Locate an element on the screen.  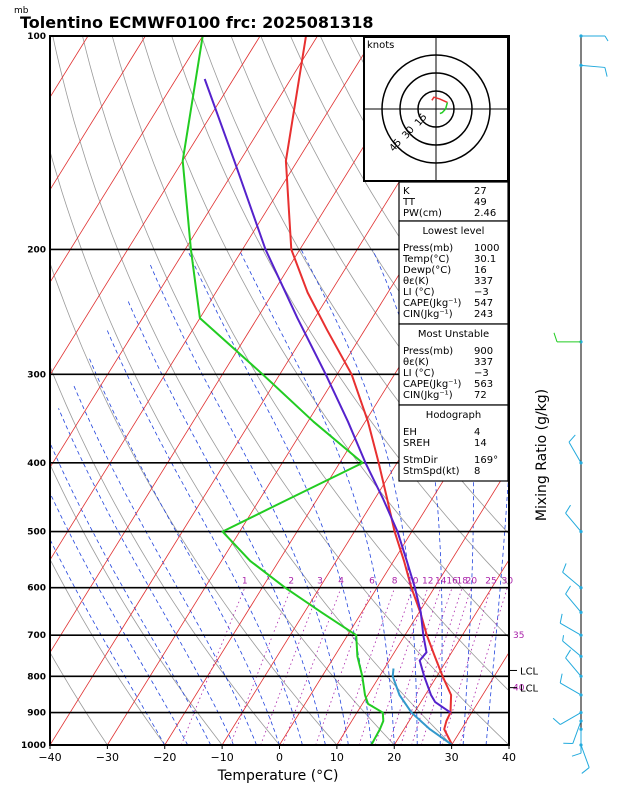
mixing-ratio-edge-label: 35 is located at coordinates (518, 636).